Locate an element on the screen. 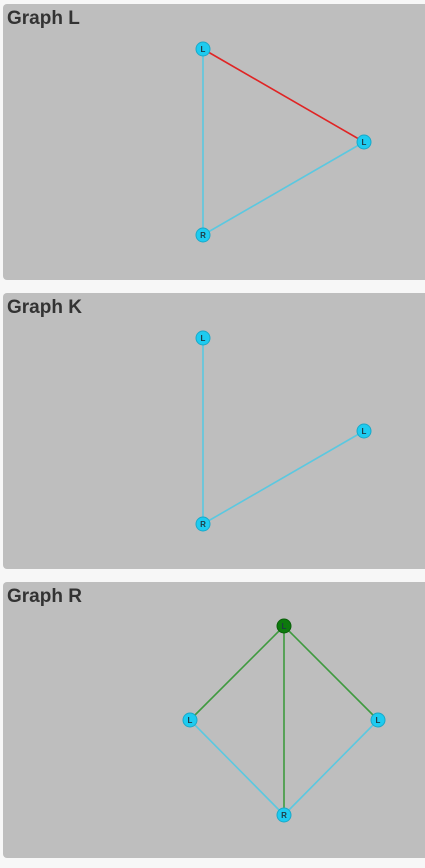 The width and height of the screenshot is (425, 868). graph-k-node-n3: R is located at coordinates (203, 524).